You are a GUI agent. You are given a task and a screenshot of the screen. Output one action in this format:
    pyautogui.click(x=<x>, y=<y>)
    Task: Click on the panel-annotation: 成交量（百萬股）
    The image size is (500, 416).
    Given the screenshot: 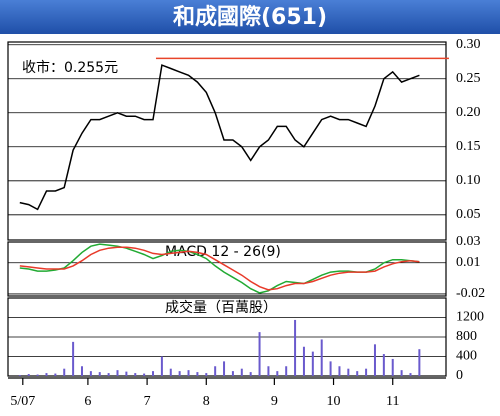 What is the action you would take?
    pyautogui.click(x=221, y=307)
    